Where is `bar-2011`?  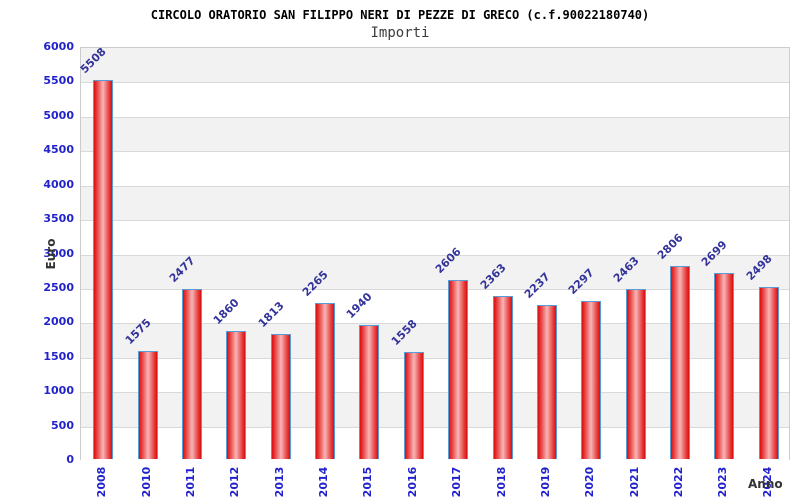
bar-2011 is located at coordinates (191, 373).